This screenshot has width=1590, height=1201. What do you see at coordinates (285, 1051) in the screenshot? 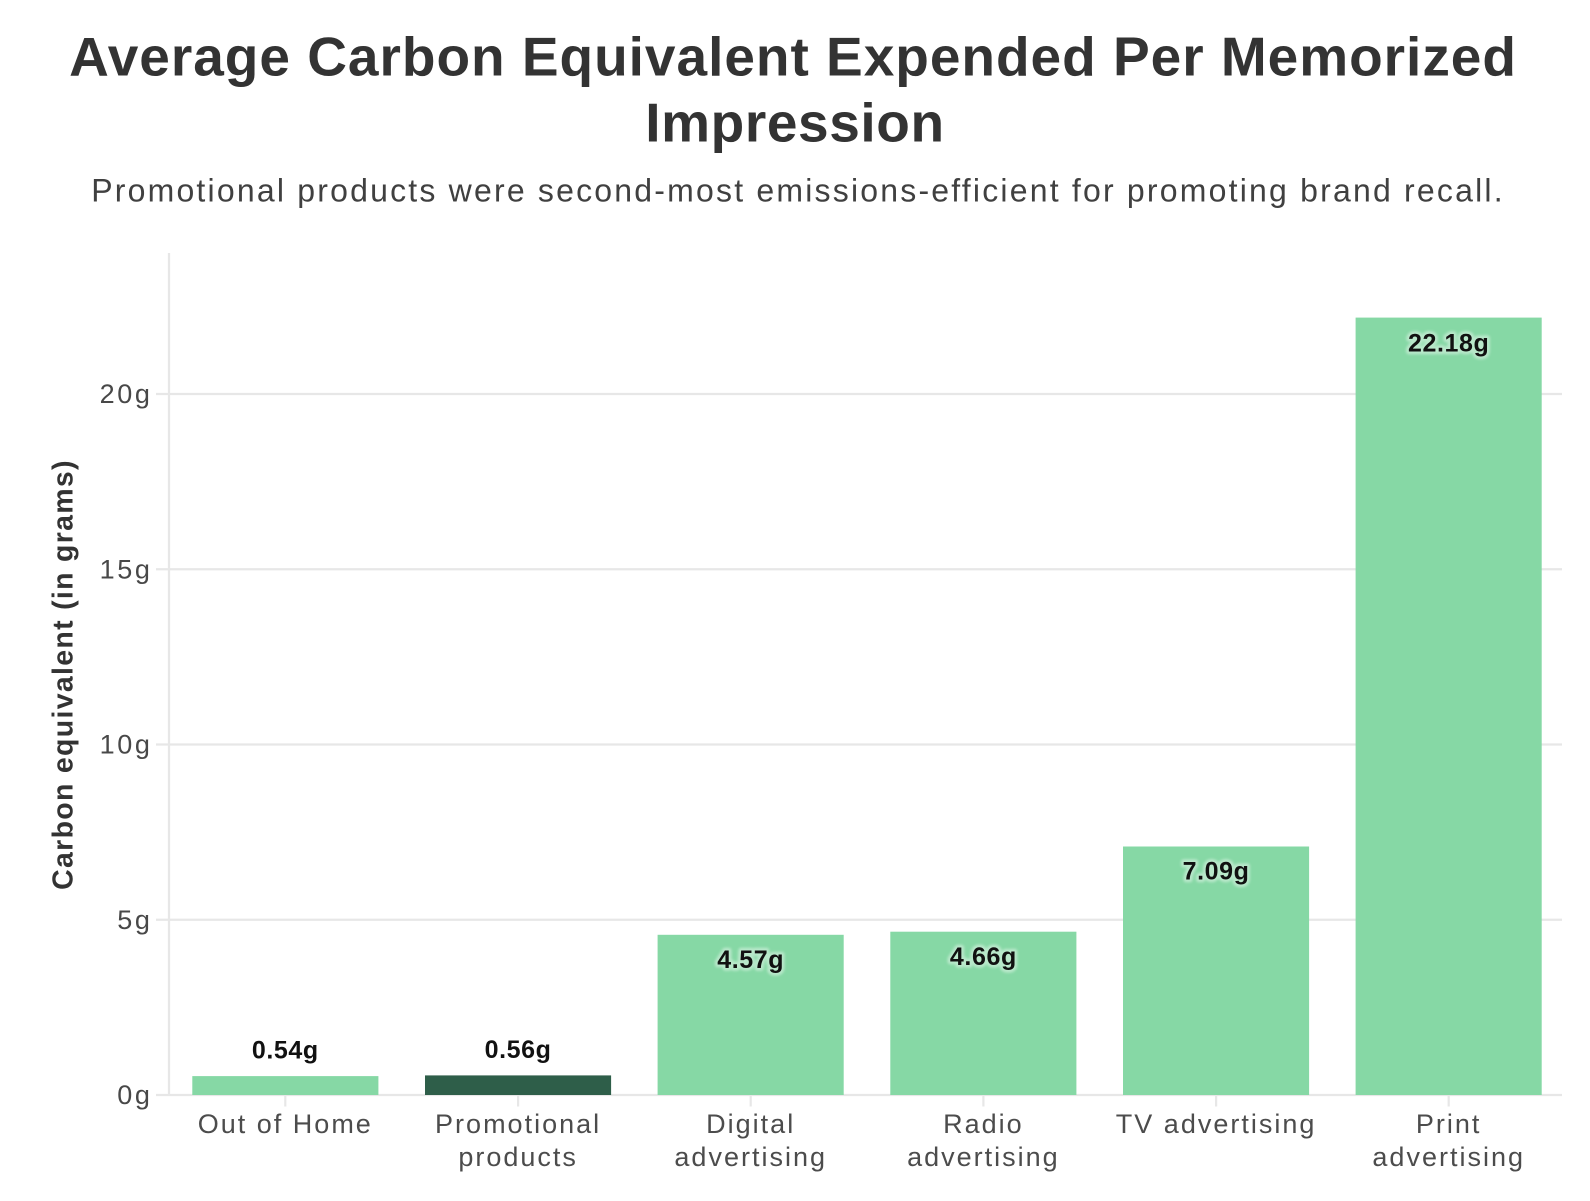
I see `svg-text: 0.54g` at bounding box center [285, 1051].